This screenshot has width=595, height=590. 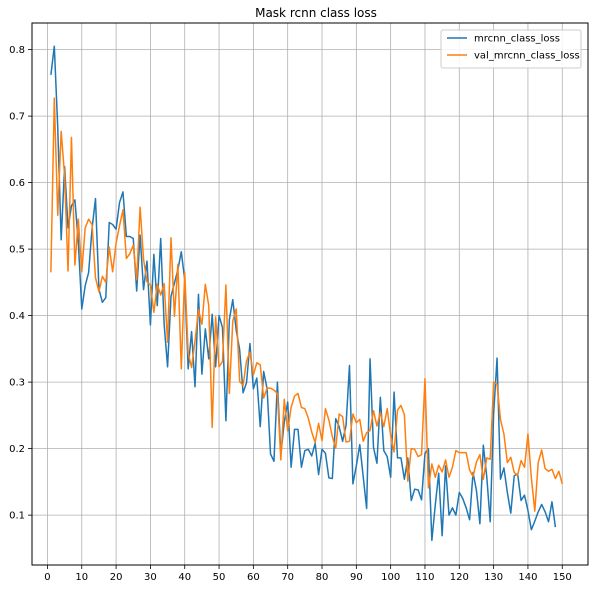 What do you see at coordinates (459, 577) in the screenshot?
I see `x-tick-label: 120` at bounding box center [459, 577].